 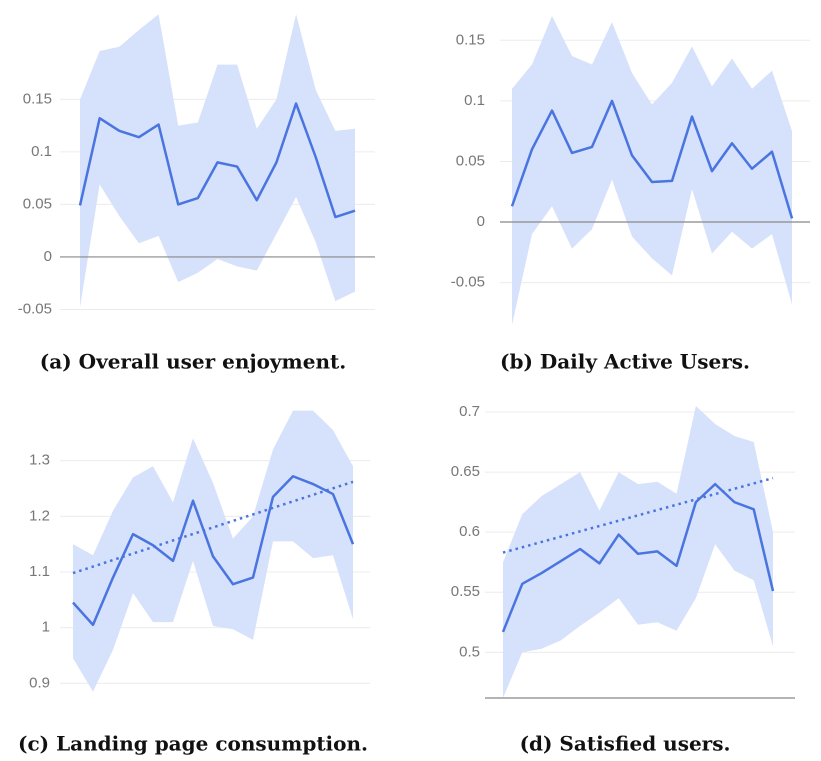 I want to click on y-tick-label: 1.1, so click(x=39, y=571).